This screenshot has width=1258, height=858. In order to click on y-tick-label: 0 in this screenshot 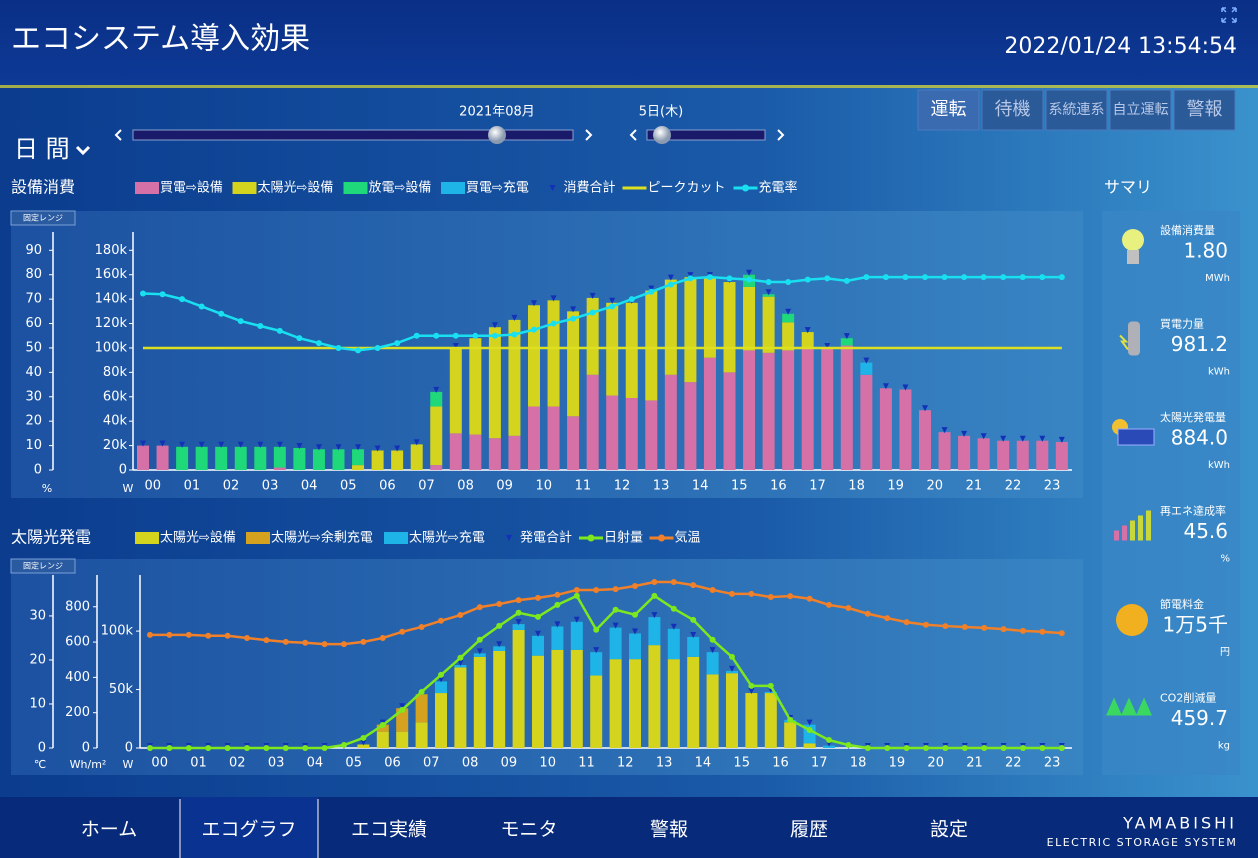, I will do `click(42, 748)`.